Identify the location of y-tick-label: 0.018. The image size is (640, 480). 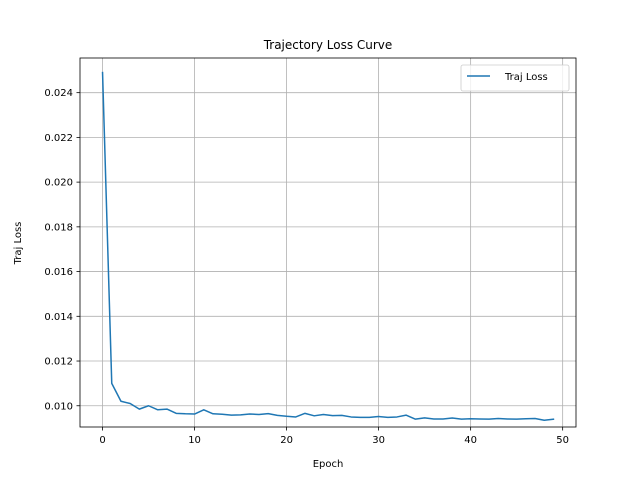
(58, 227).